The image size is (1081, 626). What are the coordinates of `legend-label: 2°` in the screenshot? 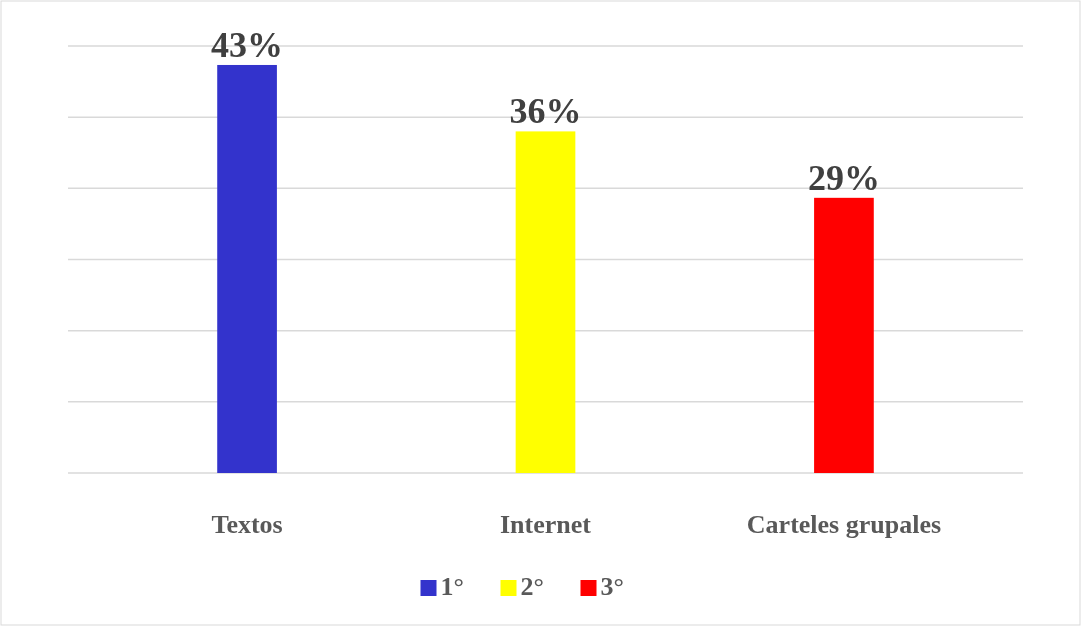 It's located at (532, 586).